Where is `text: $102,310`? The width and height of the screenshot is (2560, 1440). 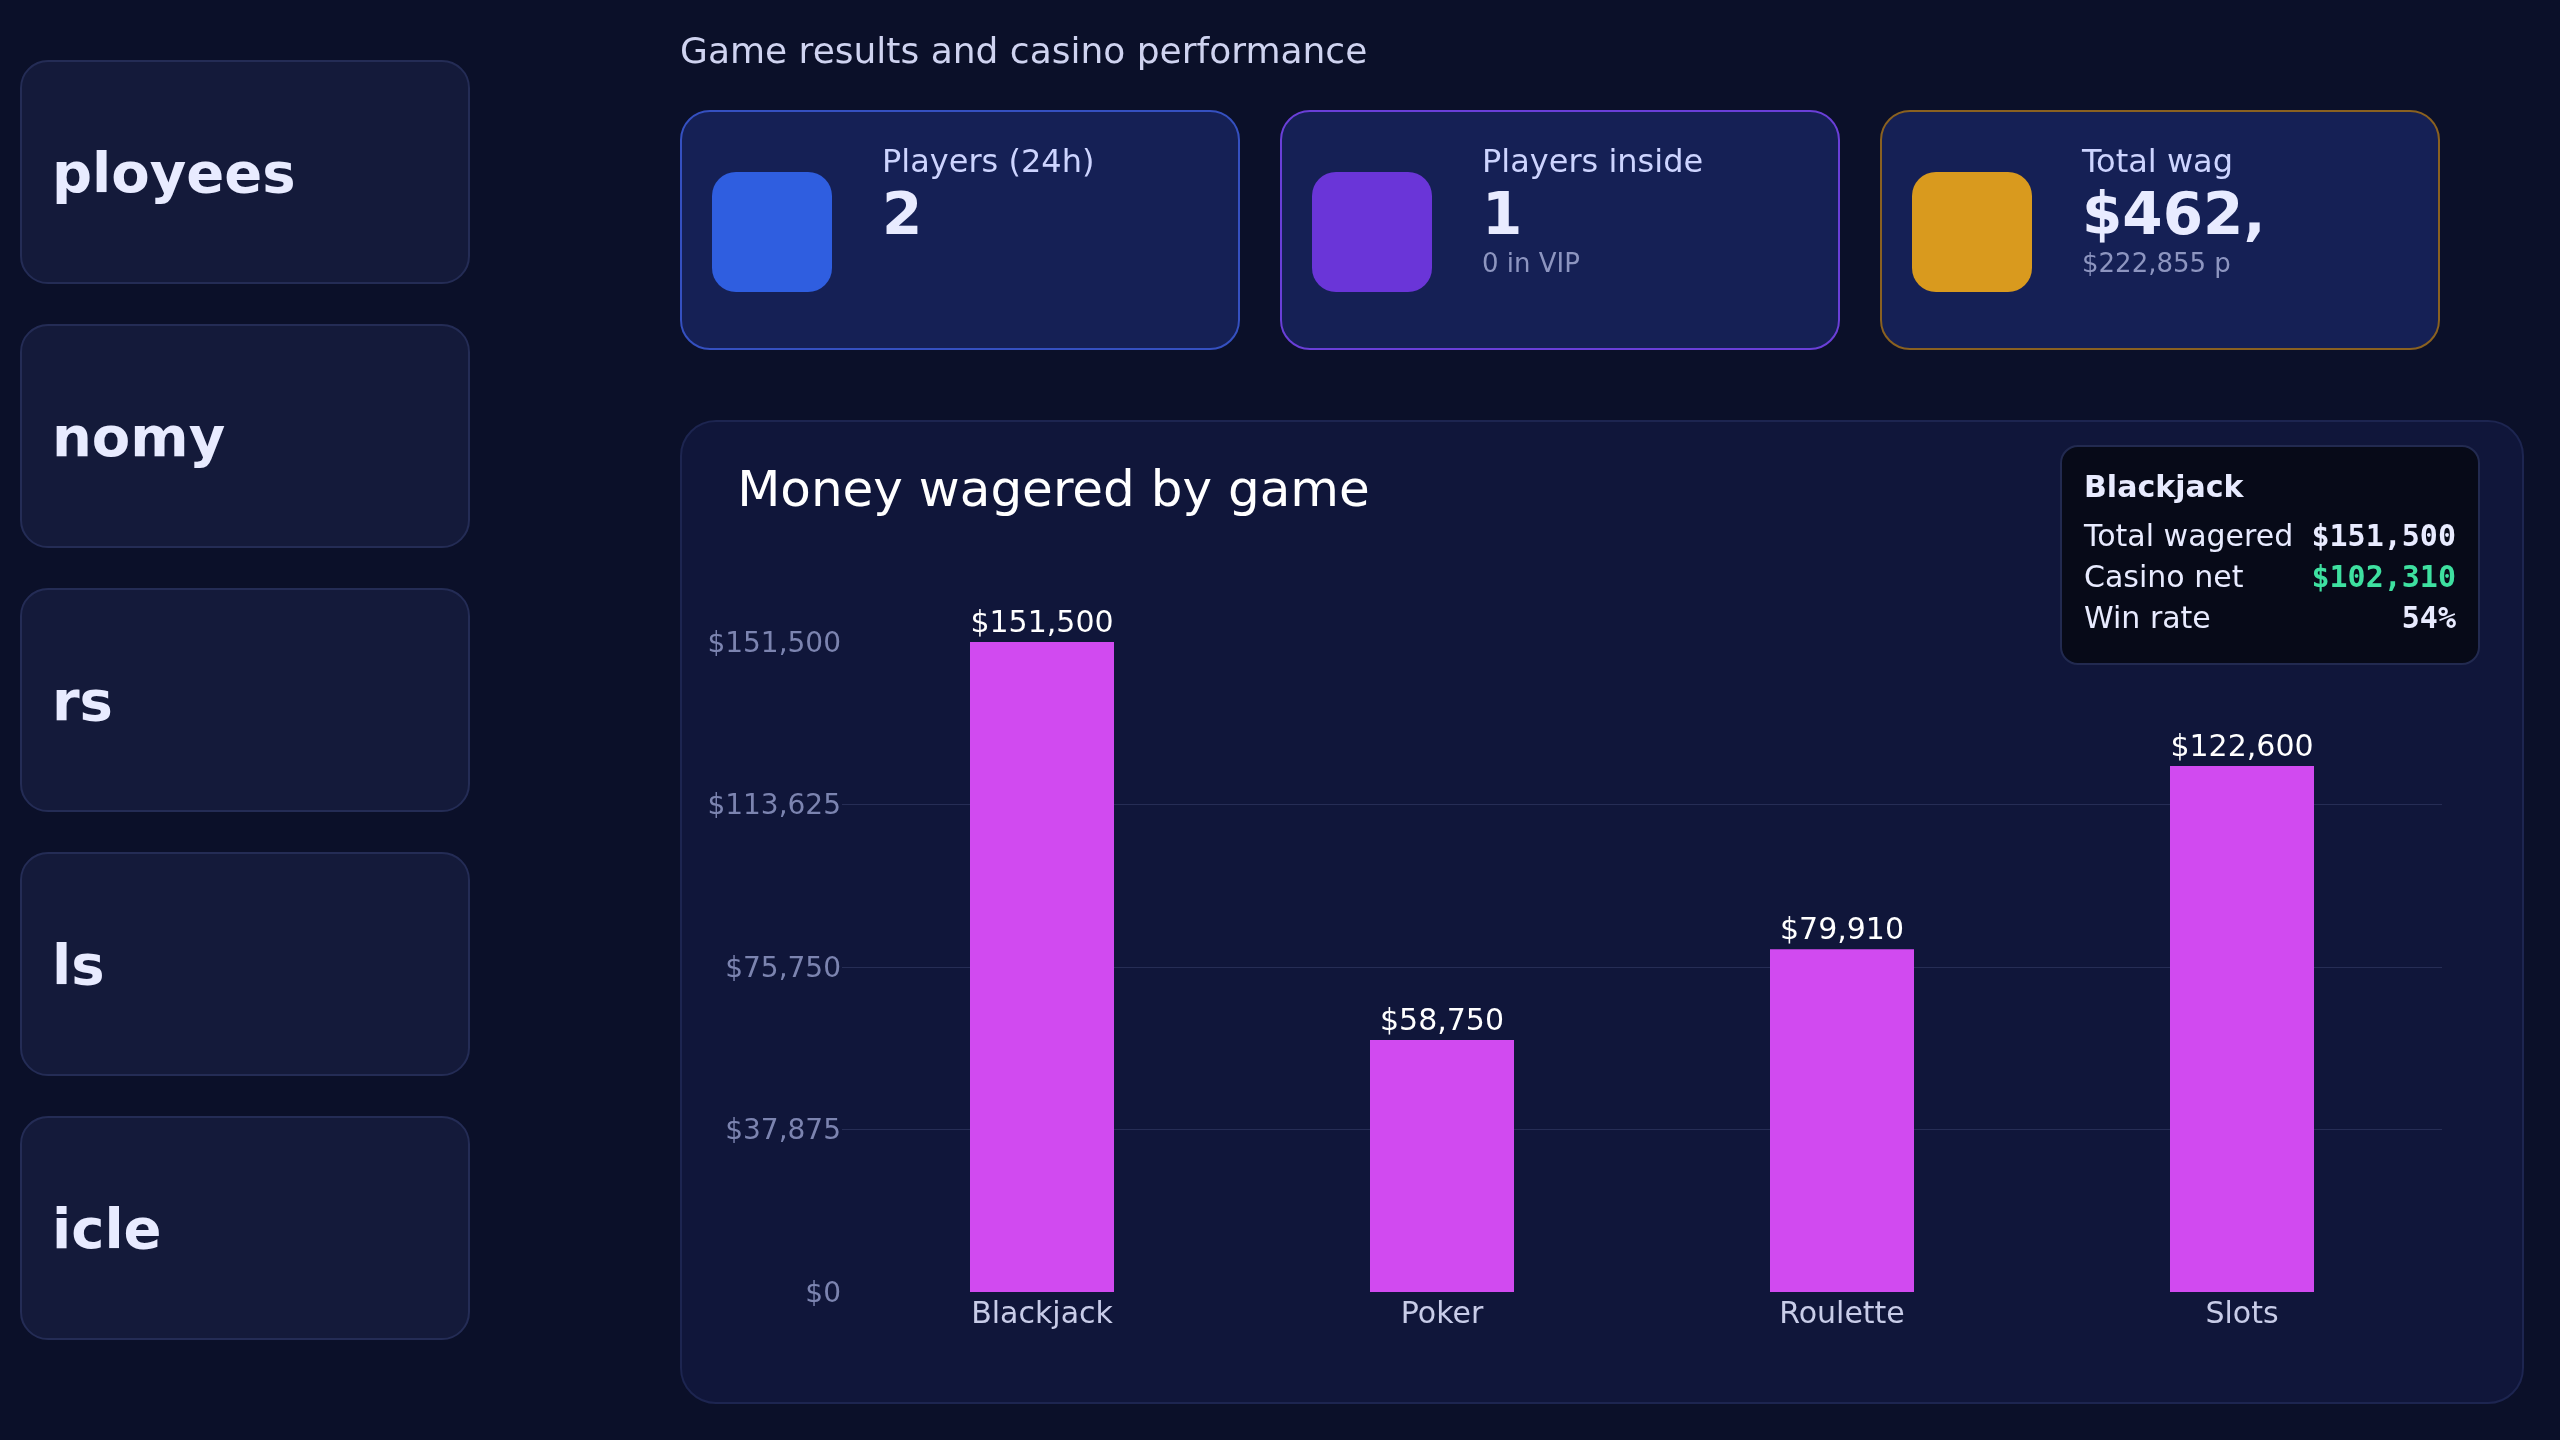
text: $102,310 is located at coordinates (2383, 576).